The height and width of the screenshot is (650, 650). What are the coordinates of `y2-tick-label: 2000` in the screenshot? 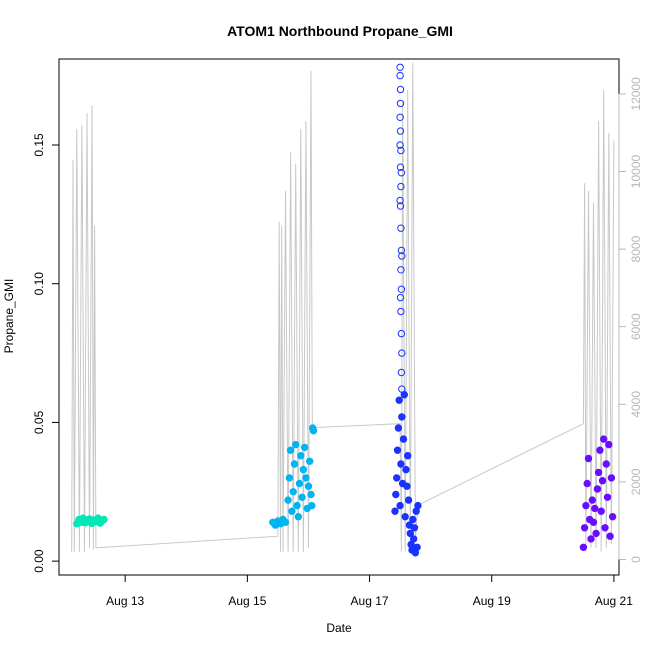 It's located at (636, 481).